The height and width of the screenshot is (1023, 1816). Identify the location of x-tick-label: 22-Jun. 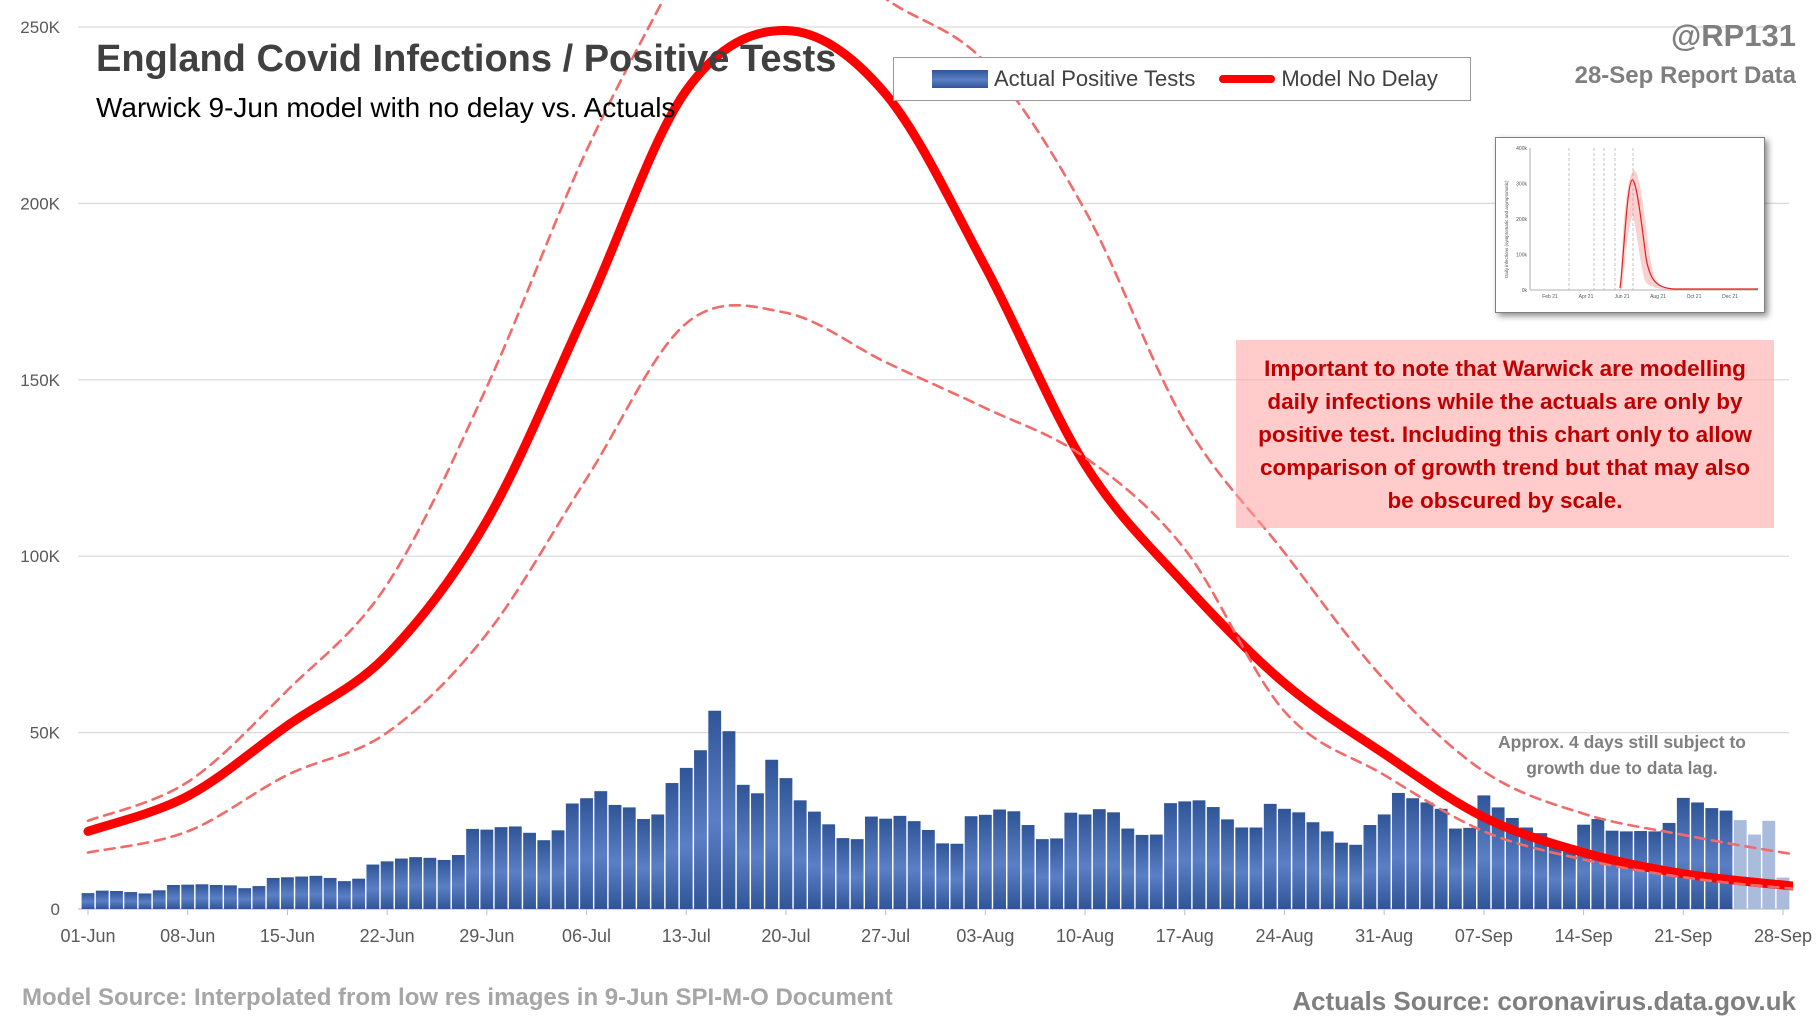
(387, 936).